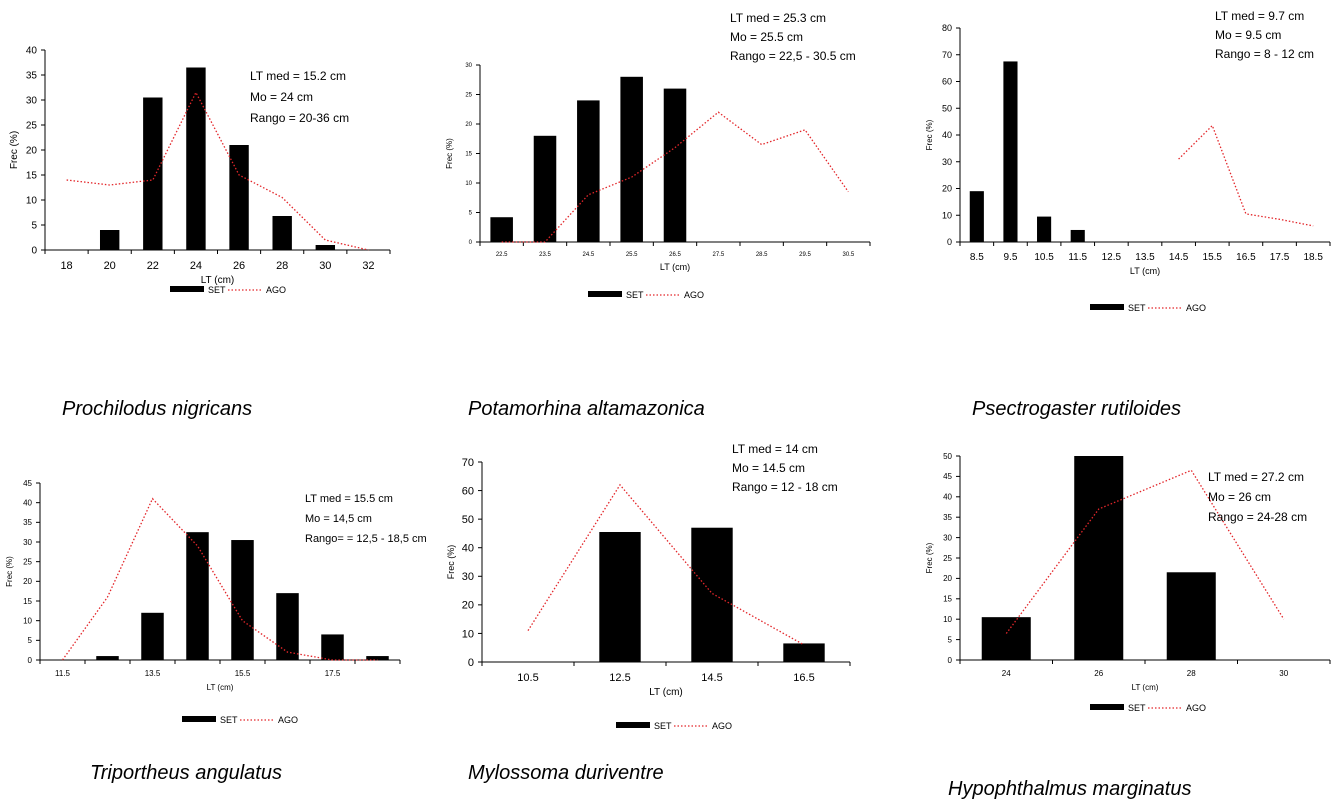 Image resolution: width=1343 pixels, height=805 pixels. Describe the element at coordinates (586, 409) in the screenshot. I see `species-title-potamorhina: Potamorhina altamazonica` at that location.